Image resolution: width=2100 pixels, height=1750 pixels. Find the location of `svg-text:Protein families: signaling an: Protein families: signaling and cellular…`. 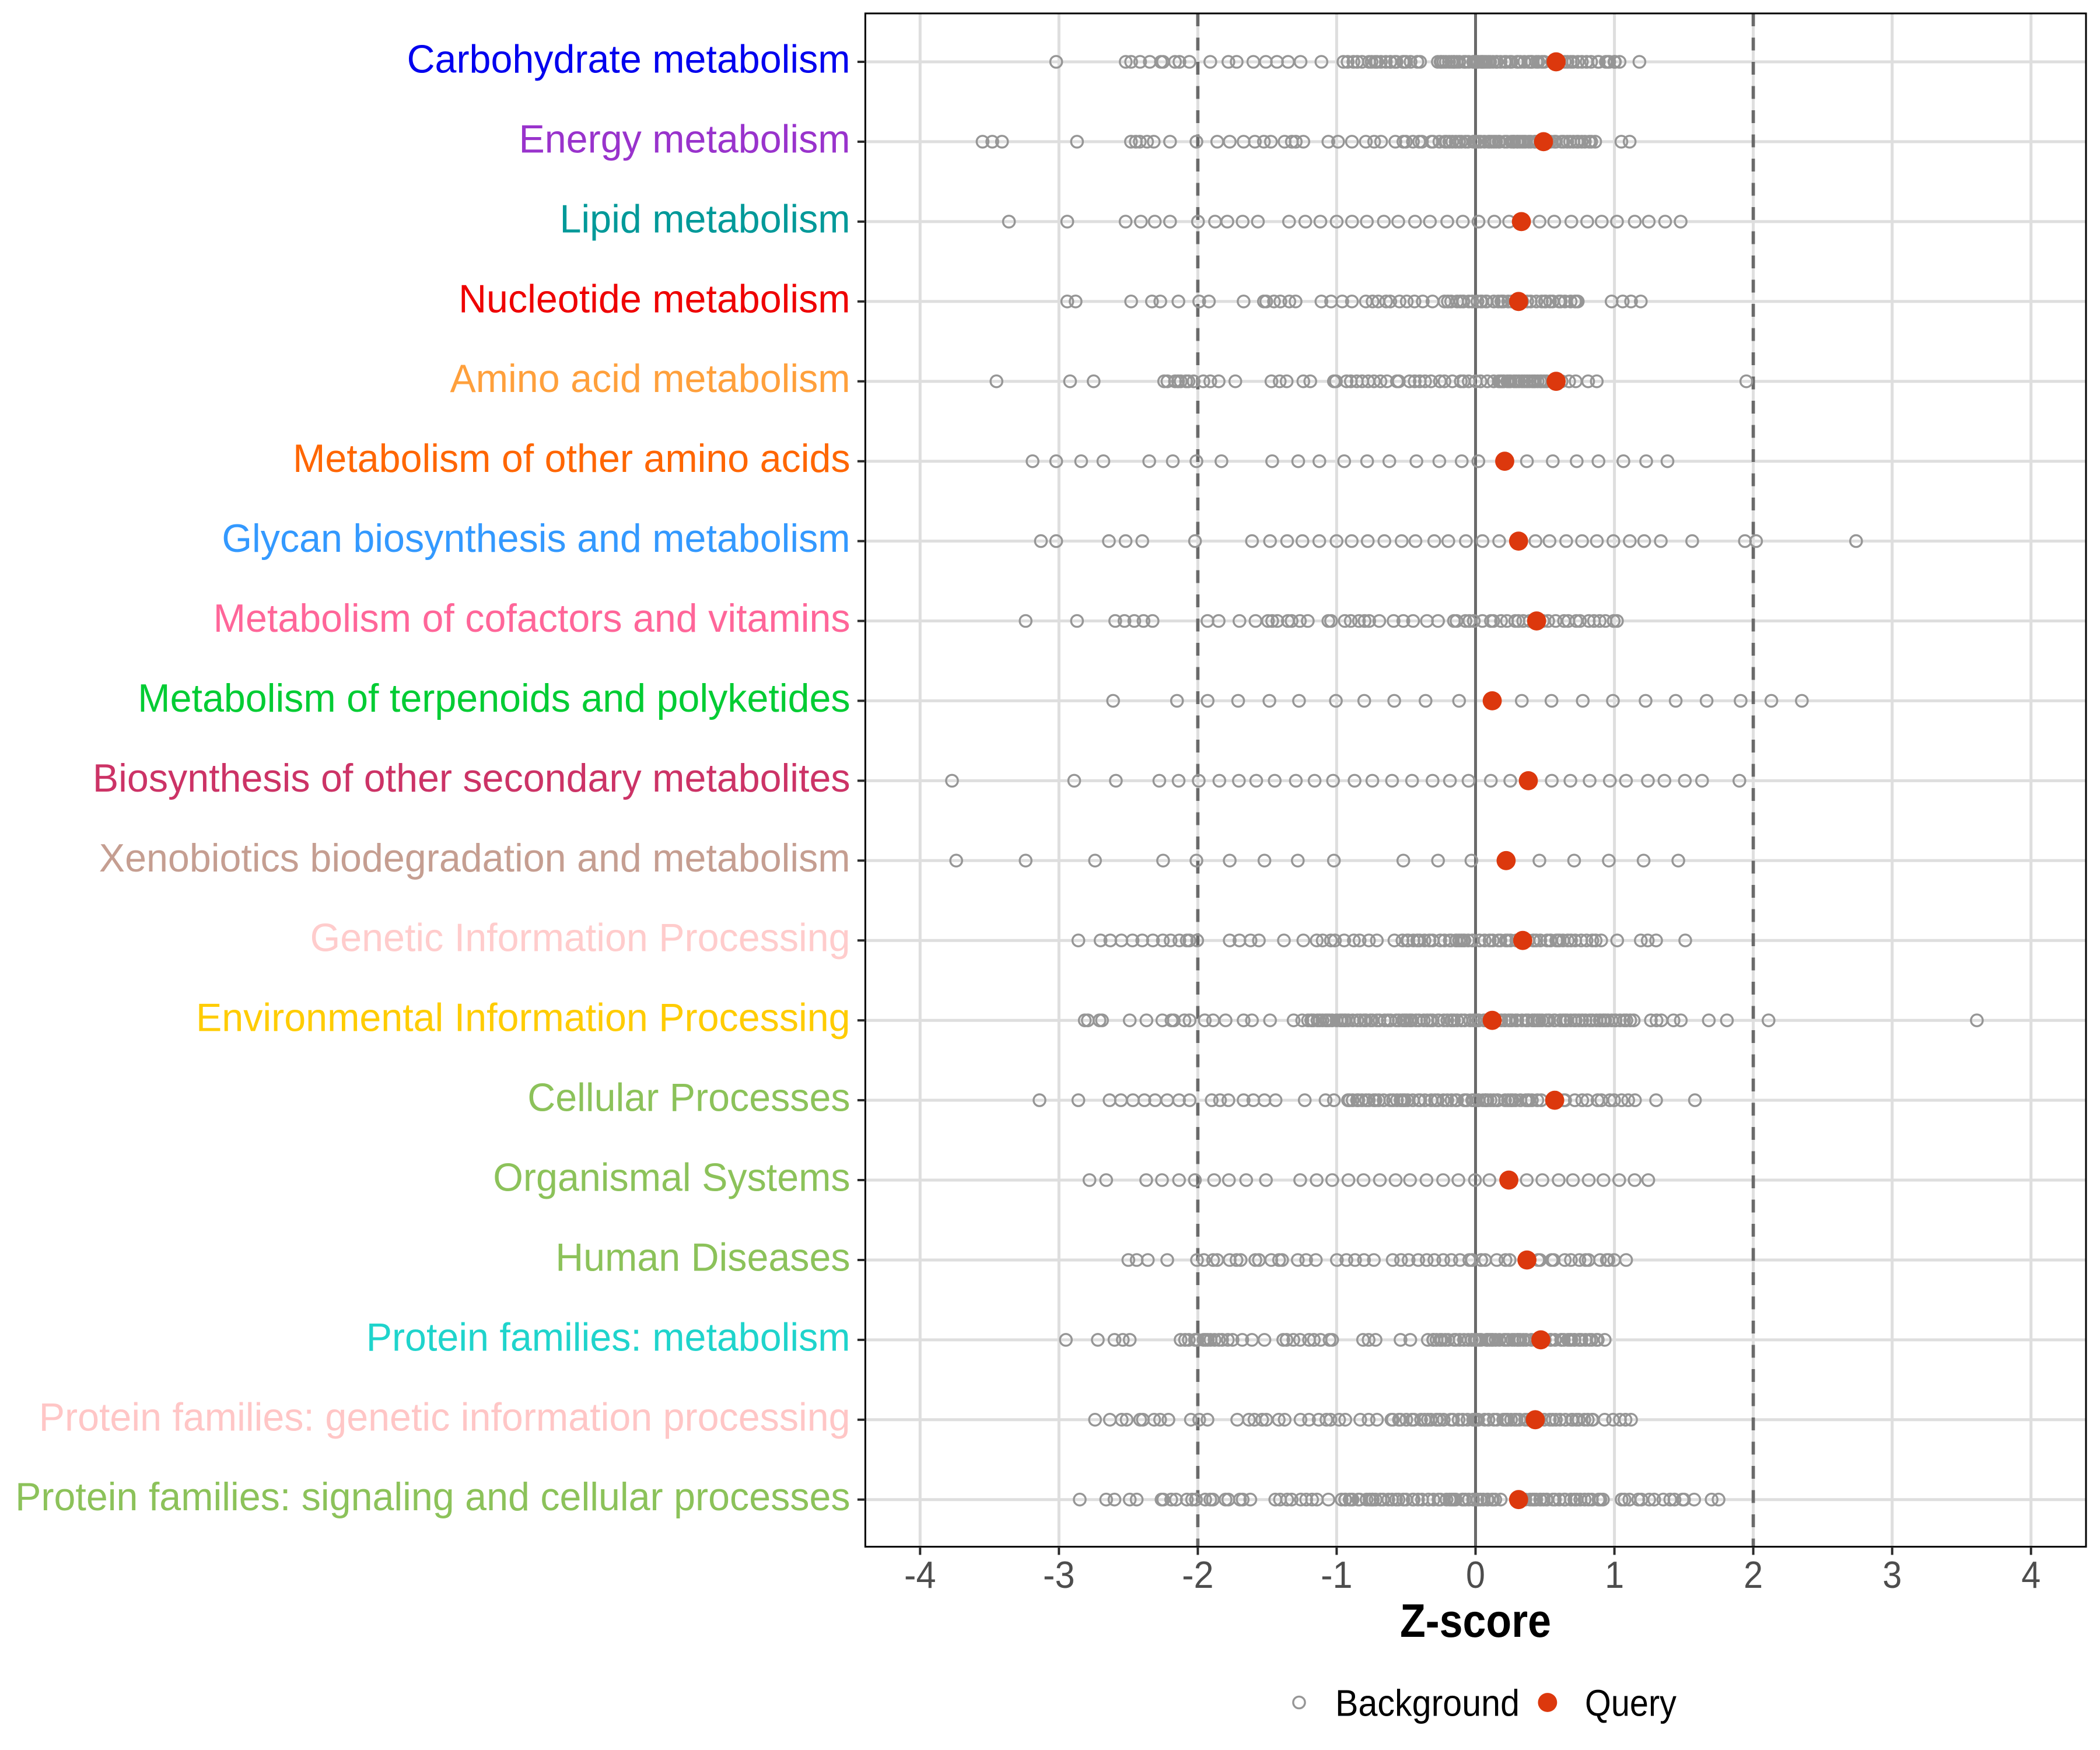

svg-text:Protein families: signaling an: Protein families: signaling and cellular… is located at coordinates (432, 1497).